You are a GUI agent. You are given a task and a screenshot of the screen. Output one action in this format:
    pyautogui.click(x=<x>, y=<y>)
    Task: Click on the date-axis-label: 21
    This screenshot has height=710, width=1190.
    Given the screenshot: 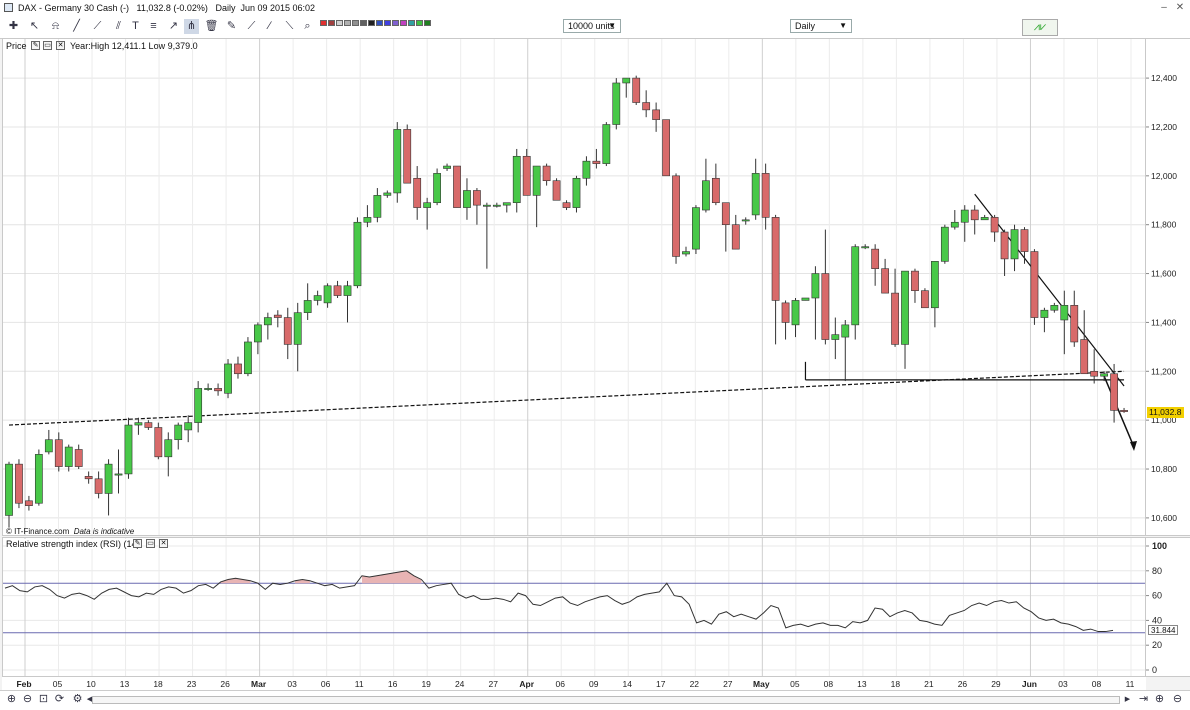 What is the action you would take?
    pyautogui.click(x=929, y=684)
    